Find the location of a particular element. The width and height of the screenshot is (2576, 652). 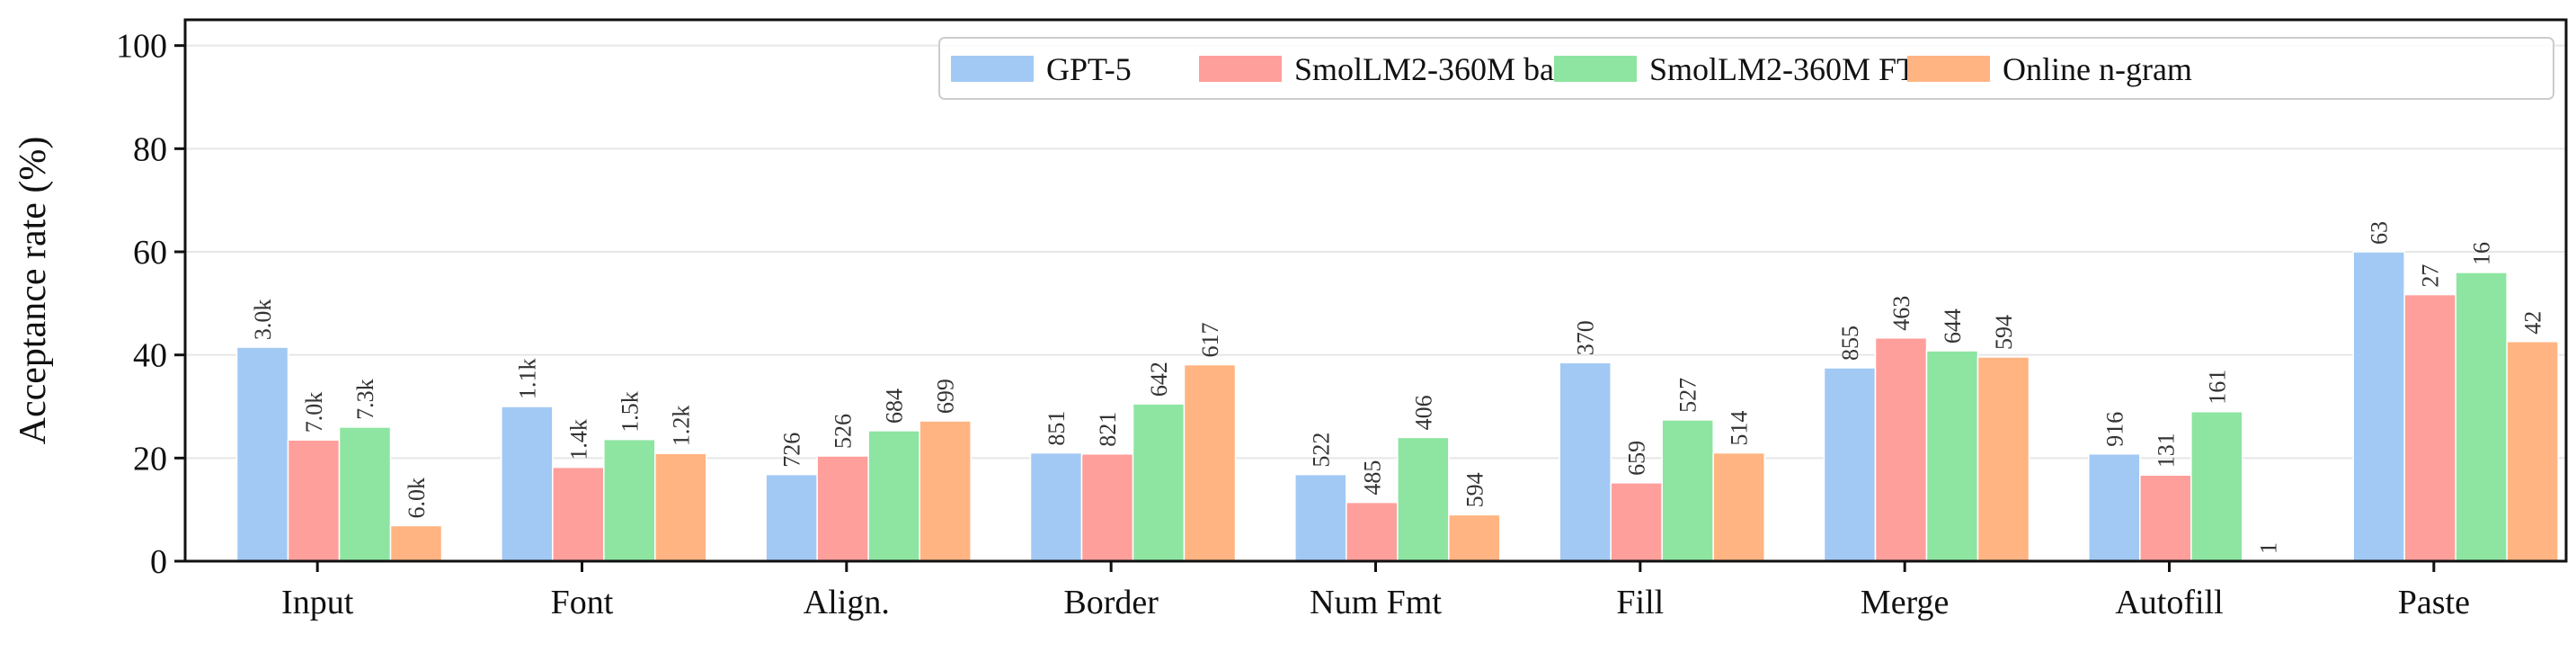

y-tick-label: 0 is located at coordinates (158, 562).